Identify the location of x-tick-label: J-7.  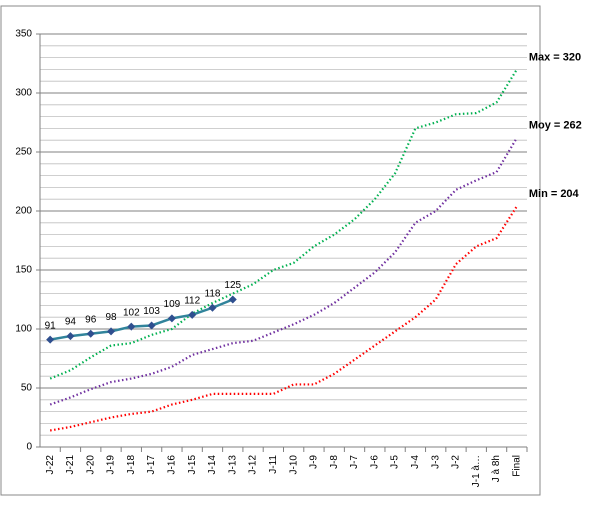
(354, 462).